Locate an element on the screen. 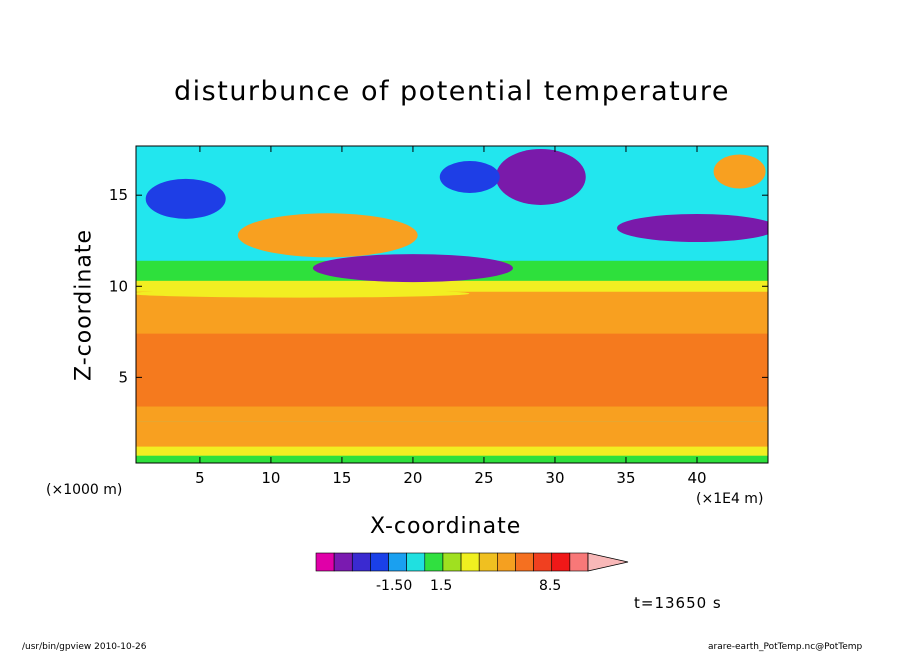 This screenshot has width=904, height=654. x-tick-label: 25 is located at coordinates (483, 478).